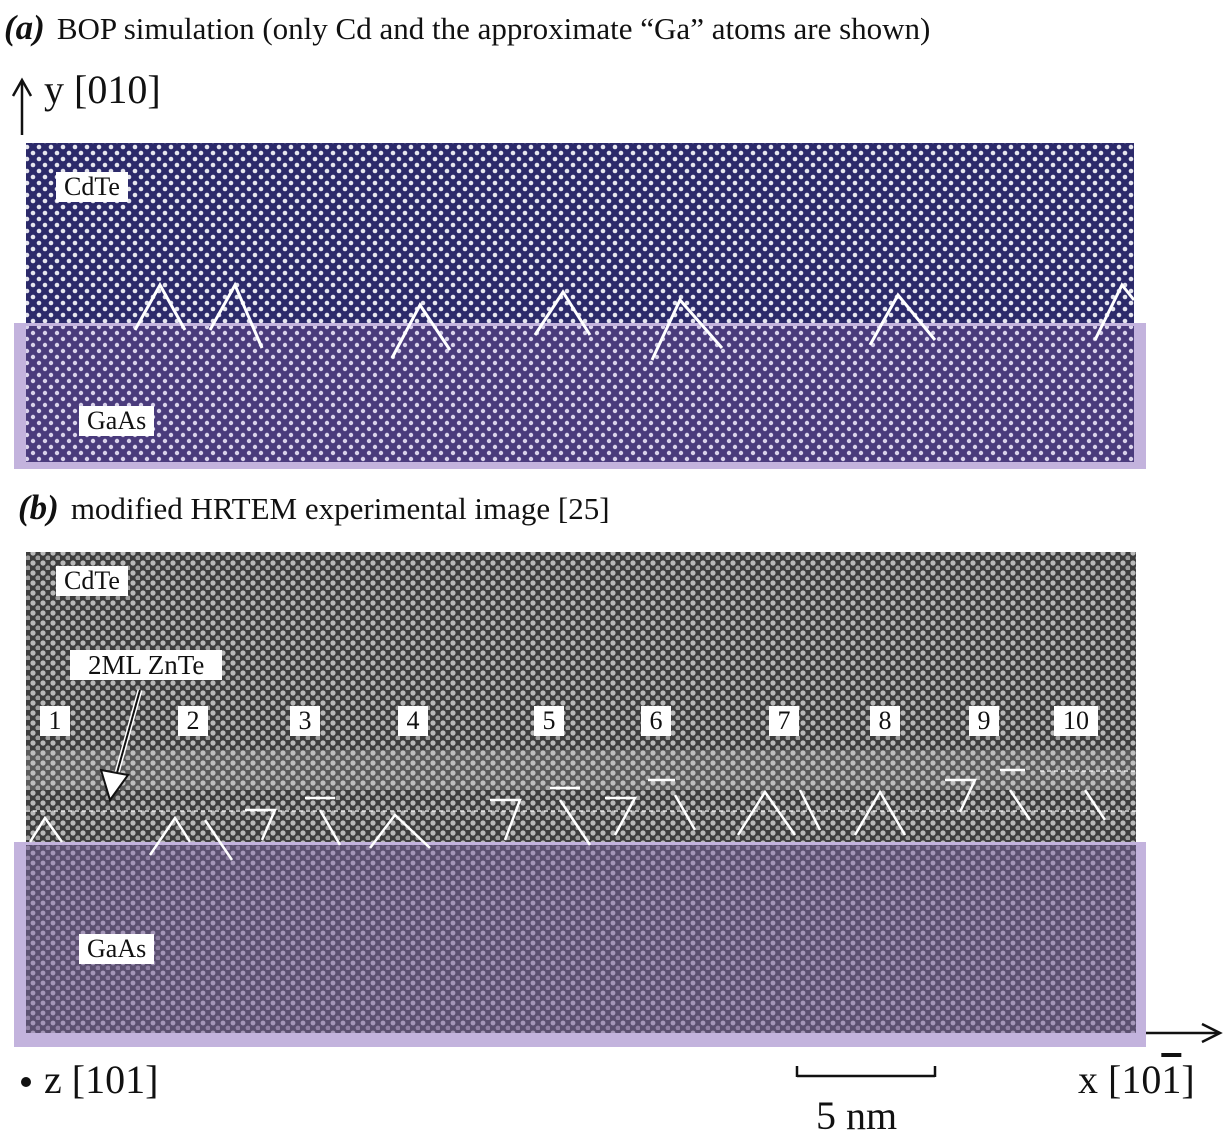  I want to click on dislocation-number: 1, so click(55, 721).